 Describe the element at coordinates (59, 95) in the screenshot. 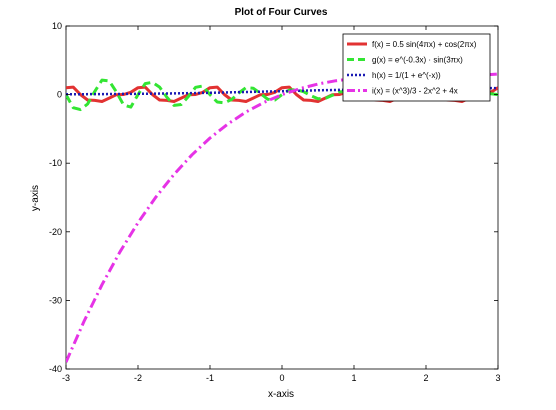

I see `y-tick-label: 0` at that location.